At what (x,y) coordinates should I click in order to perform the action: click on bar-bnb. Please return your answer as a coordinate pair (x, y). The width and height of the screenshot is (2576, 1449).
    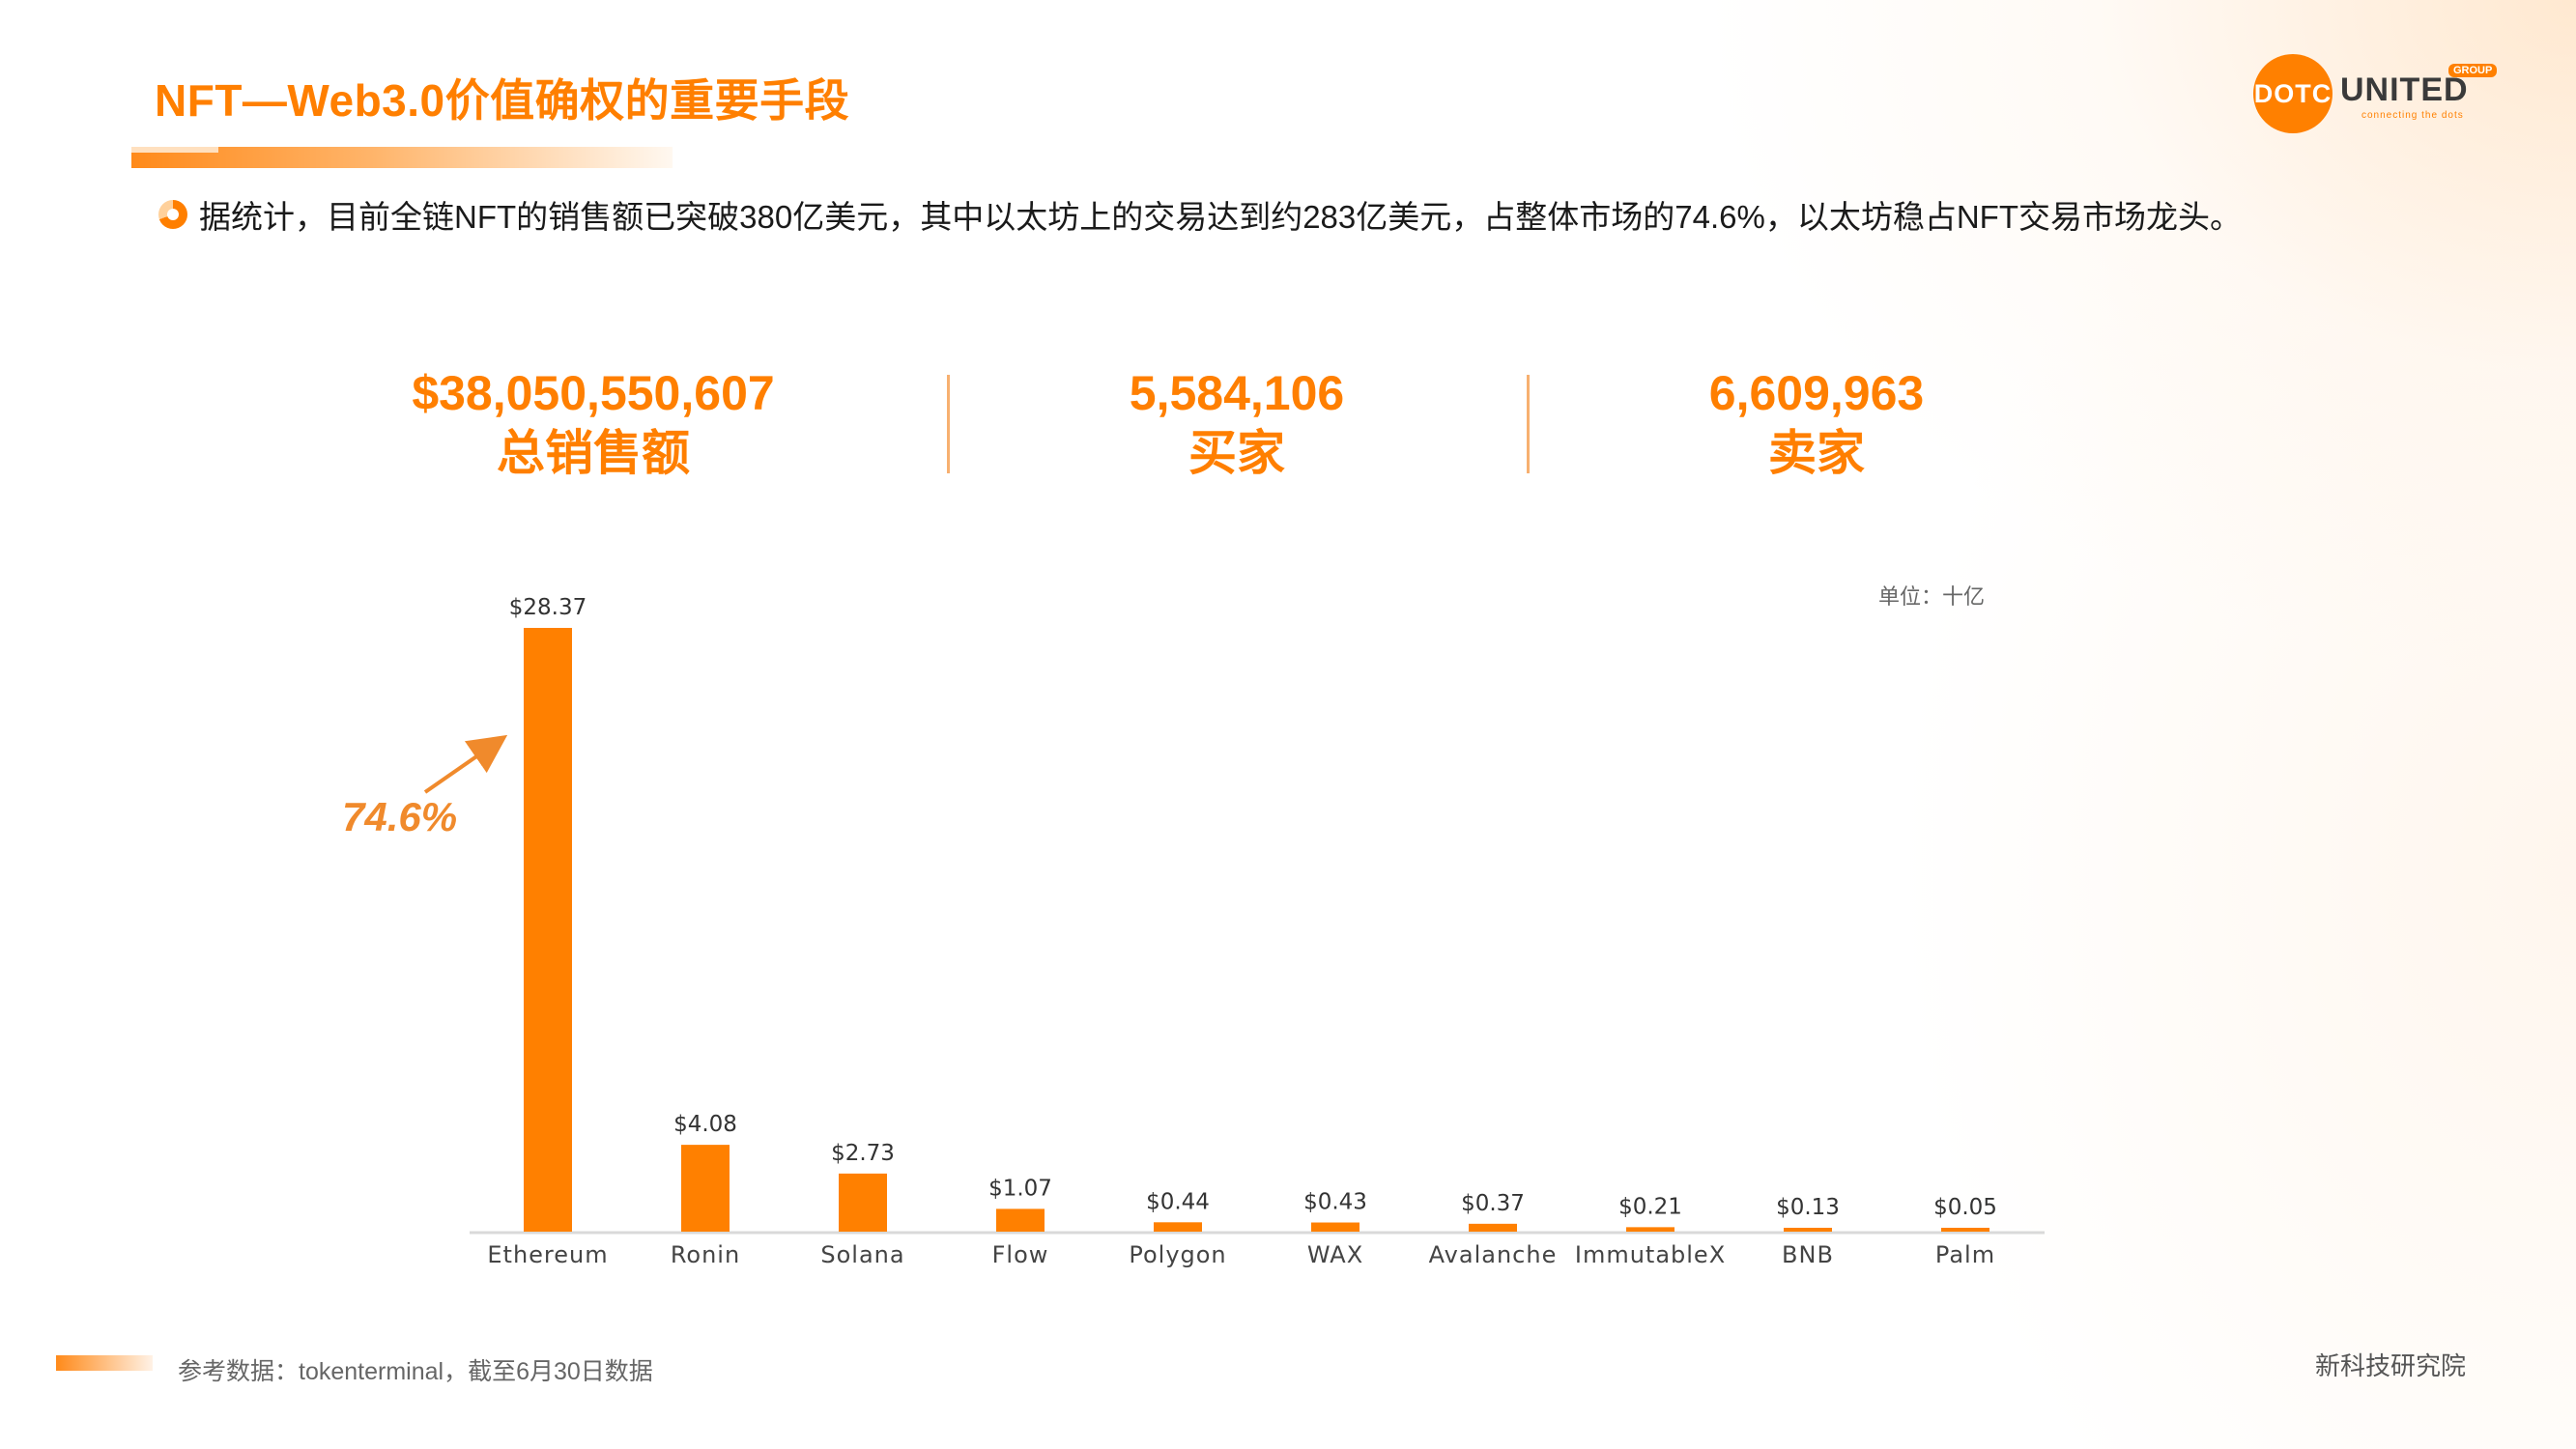
    Looking at the image, I should click on (1808, 1230).